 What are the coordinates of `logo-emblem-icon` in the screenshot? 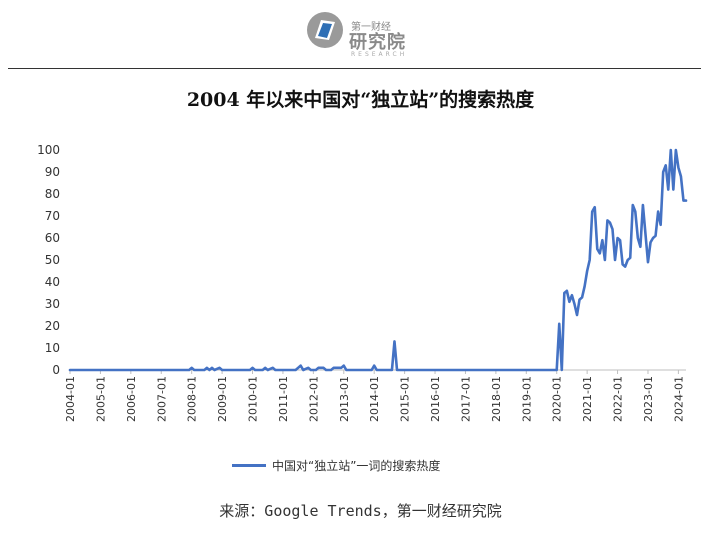 It's located at (325, 30).